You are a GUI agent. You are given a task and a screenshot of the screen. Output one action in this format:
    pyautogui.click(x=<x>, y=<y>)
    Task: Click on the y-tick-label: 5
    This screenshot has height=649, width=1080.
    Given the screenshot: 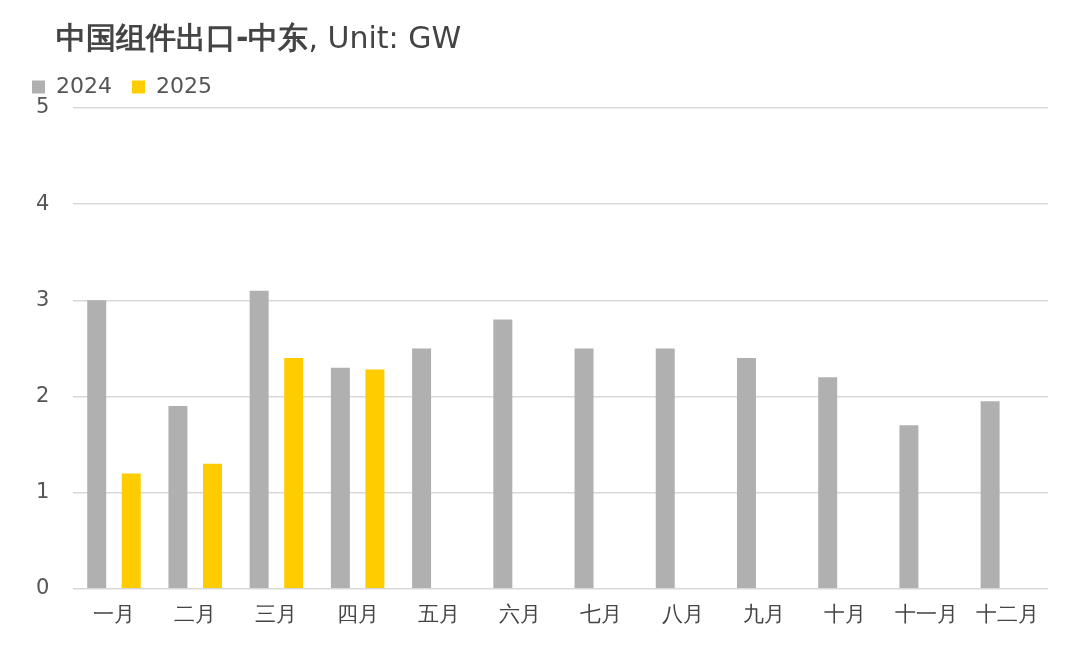 What is the action you would take?
    pyautogui.click(x=42, y=106)
    